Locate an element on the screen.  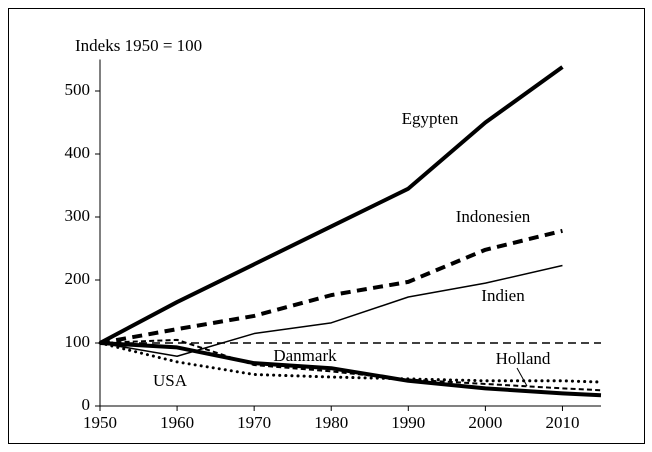
y-tick-label: 200 is located at coordinates (78, 278).